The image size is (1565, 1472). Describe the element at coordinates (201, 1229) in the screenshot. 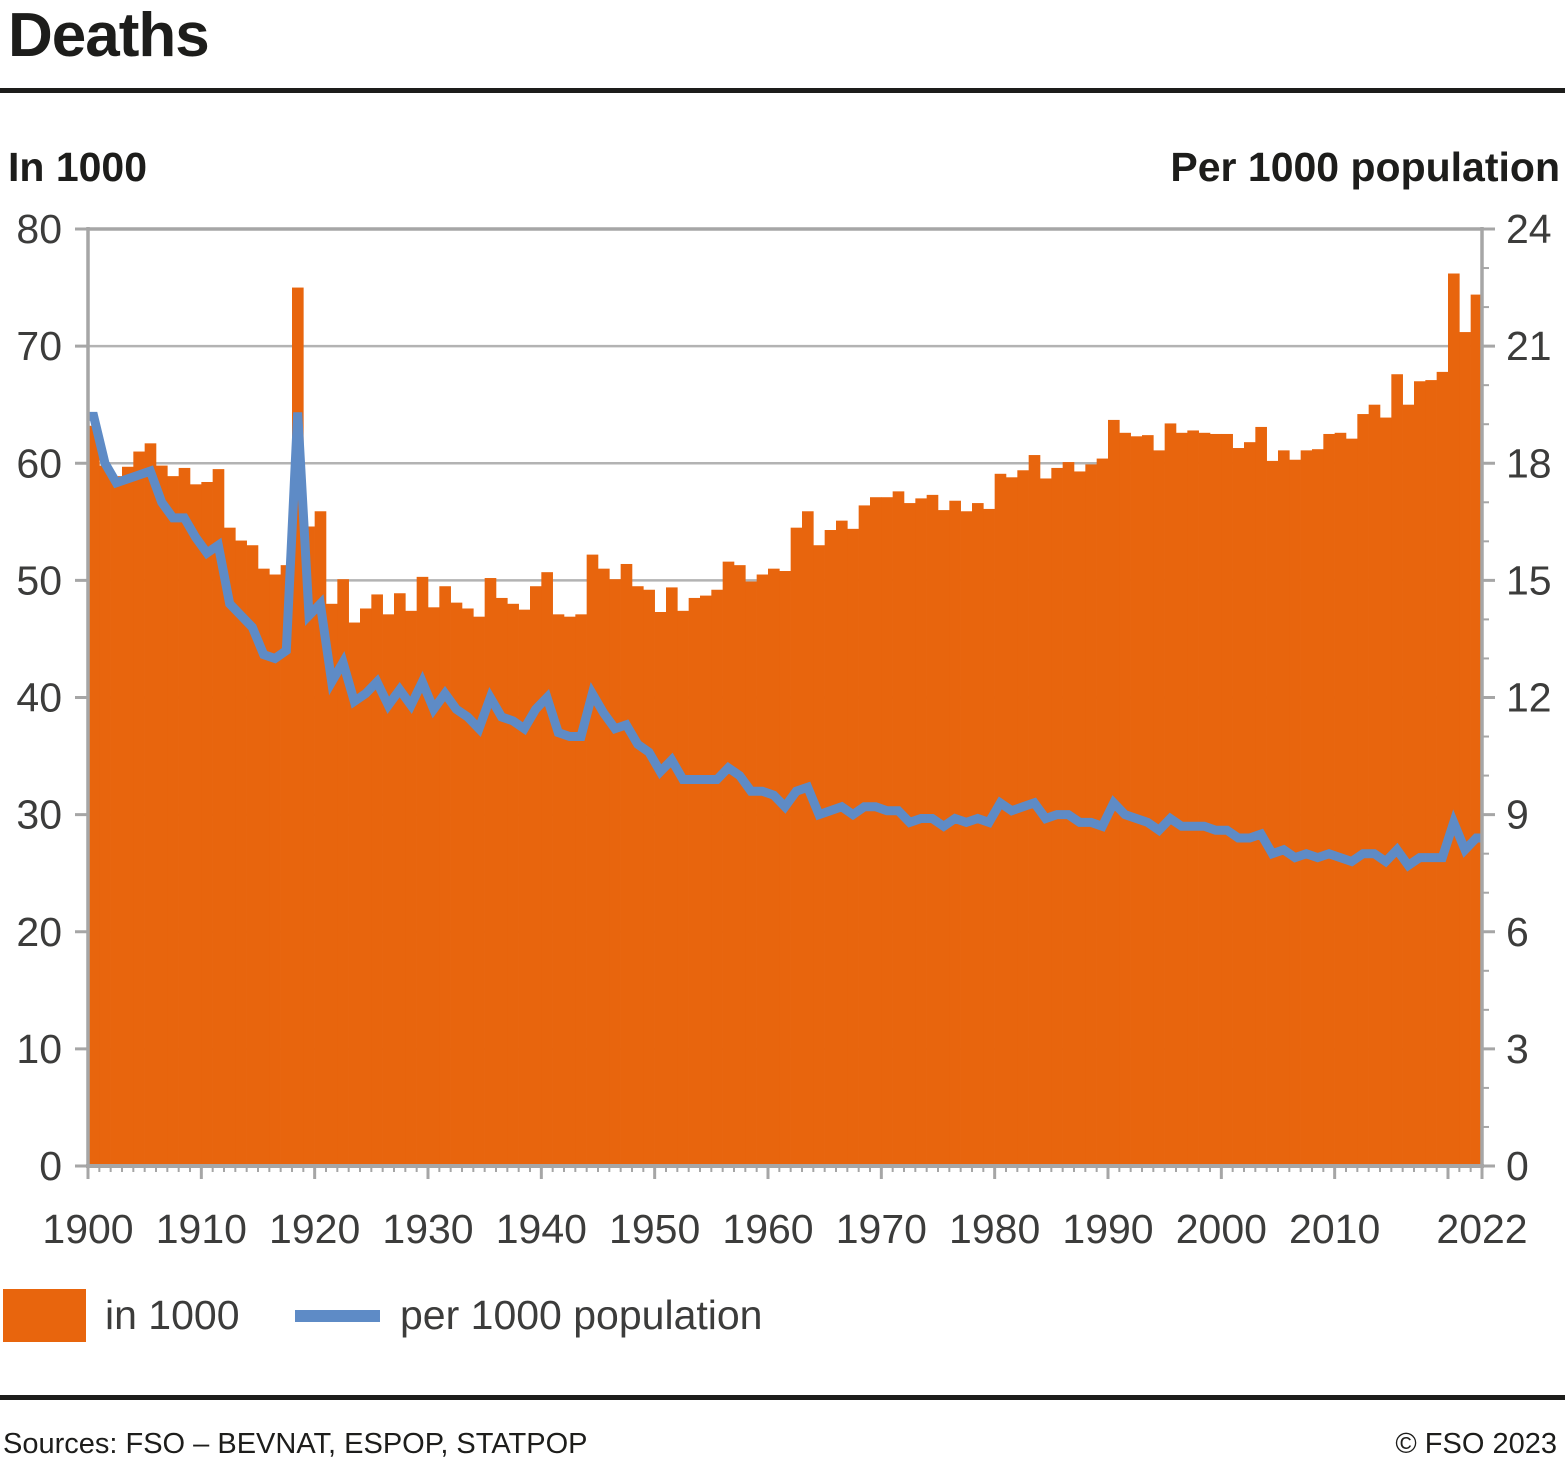

I see `x-label-1910: 1910` at that location.